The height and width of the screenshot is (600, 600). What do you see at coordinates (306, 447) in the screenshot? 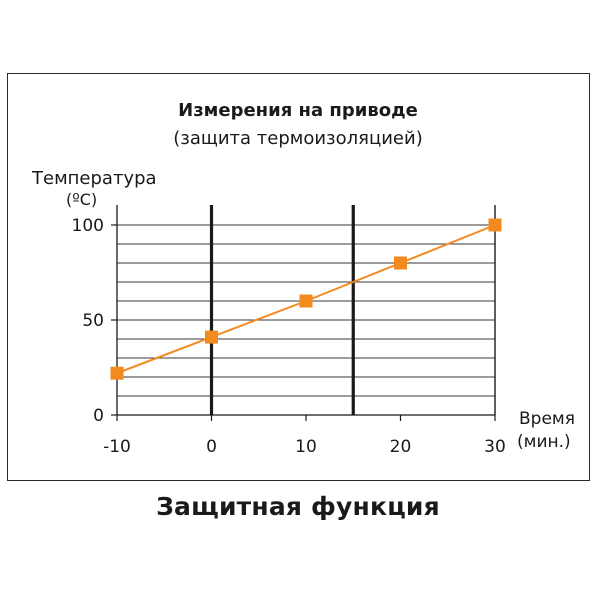
I see `x-tick-label: 10` at bounding box center [306, 447].